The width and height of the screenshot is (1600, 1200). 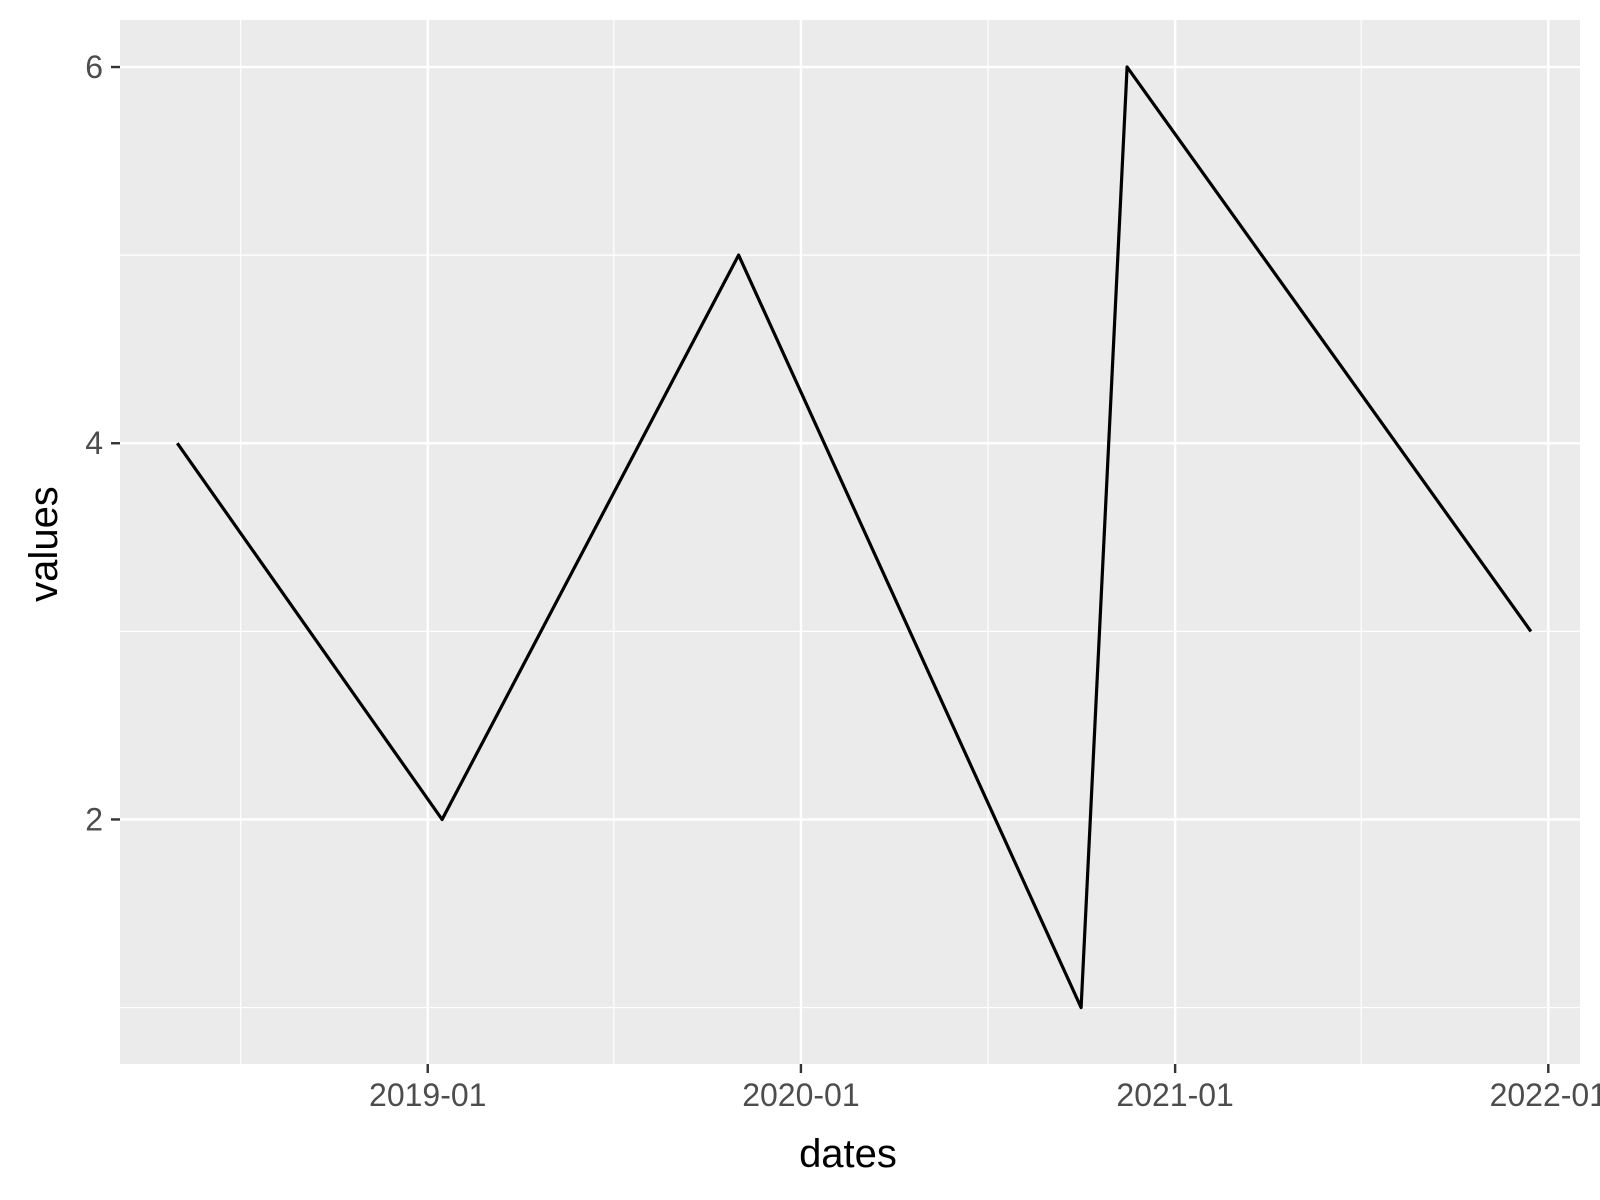 What do you see at coordinates (1545, 1095) in the screenshot?
I see `x-tick-label: 2022-01` at bounding box center [1545, 1095].